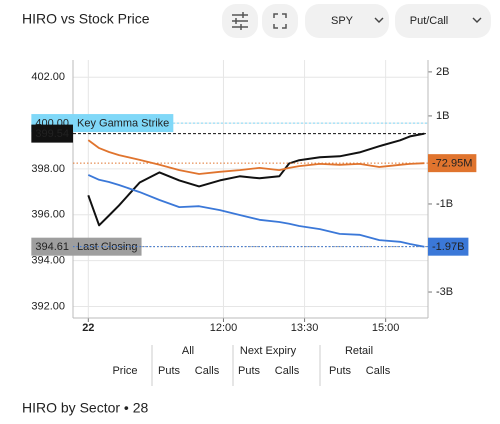 Image resolution: width=500 pixels, height=424 pixels. I want to click on last-value-label: -1.97B, so click(448, 247).